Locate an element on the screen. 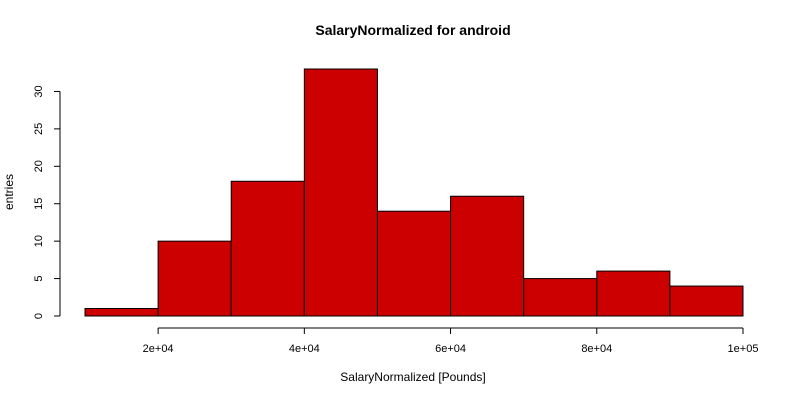 Image resolution: width=800 pixels, height=400 pixels. y-tick-label: 20 is located at coordinates (39, 166).